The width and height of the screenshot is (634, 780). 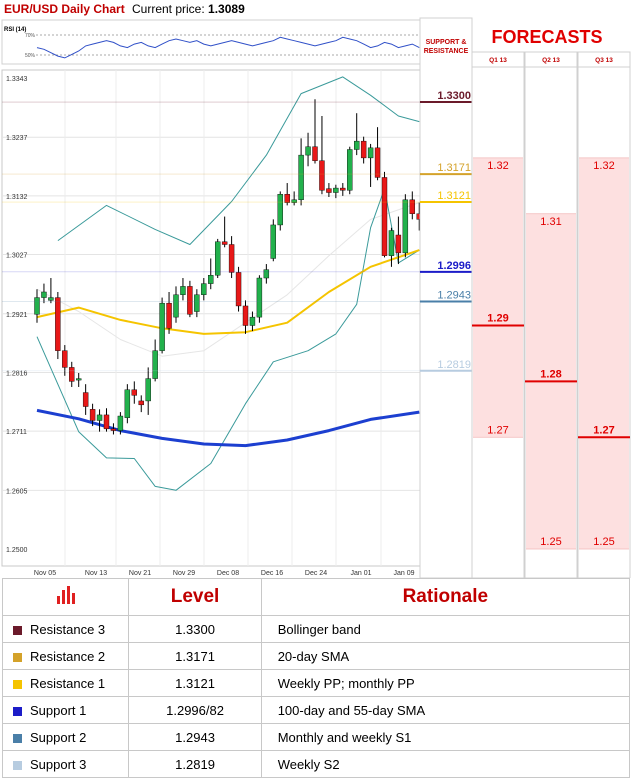 What do you see at coordinates (65, 597) in the screenshot?
I see `table-icon-cell` at bounding box center [65, 597].